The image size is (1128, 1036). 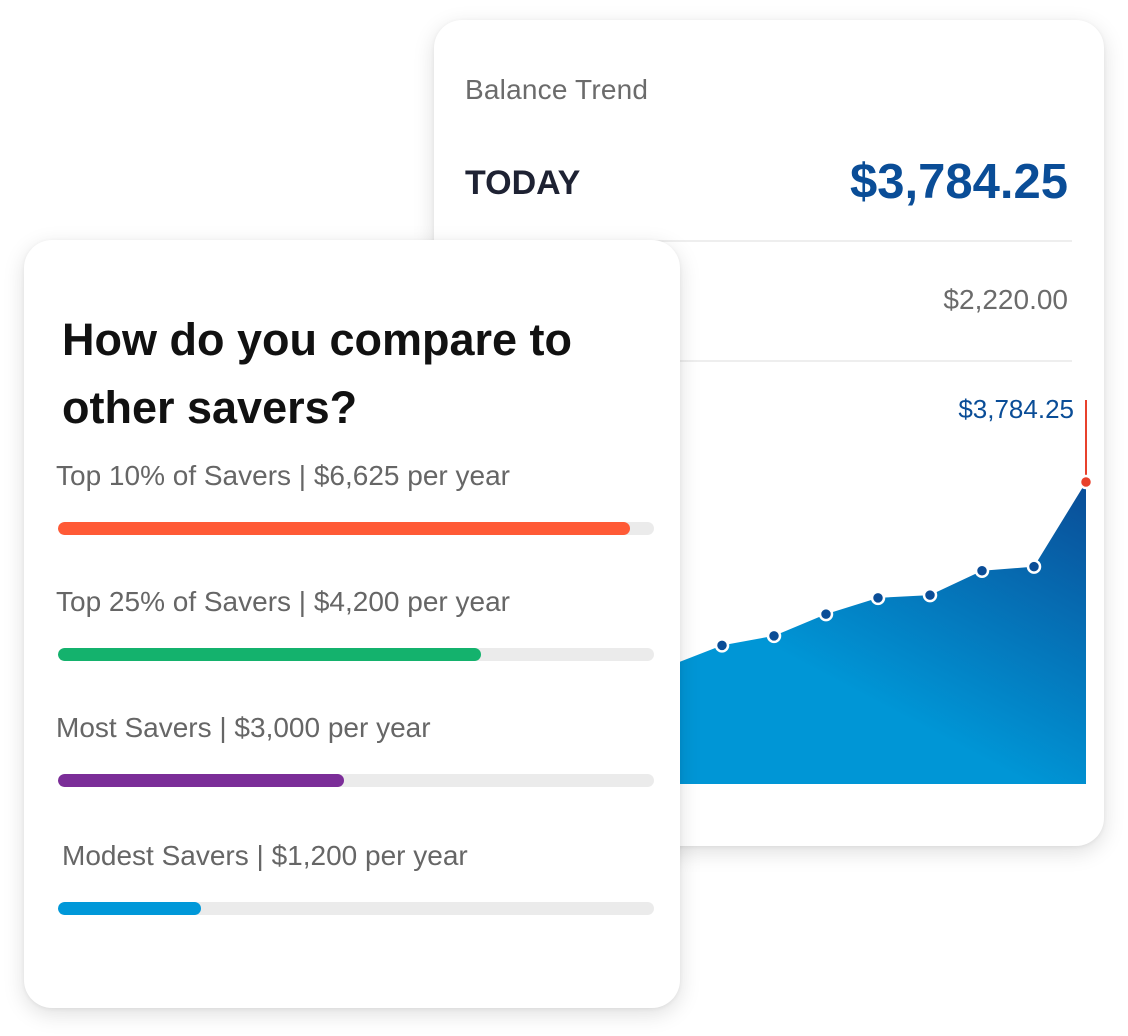 What do you see at coordinates (356, 877) in the screenshot?
I see `saver-tier-row: Modest Savers | $1,200 per year` at bounding box center [356, 877].